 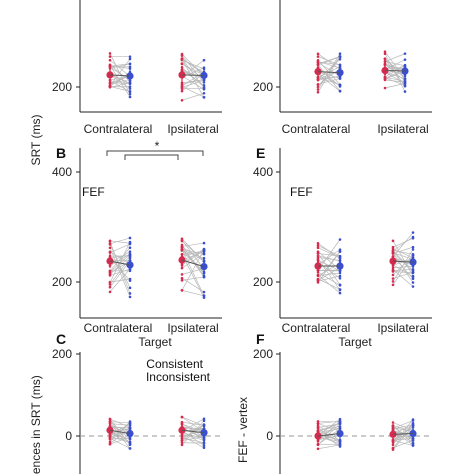 What do you see at coordinates (62, 282) in the screenshot?
I see `panel-b-tick-label-200: 200` at bounding box center [62, 282].